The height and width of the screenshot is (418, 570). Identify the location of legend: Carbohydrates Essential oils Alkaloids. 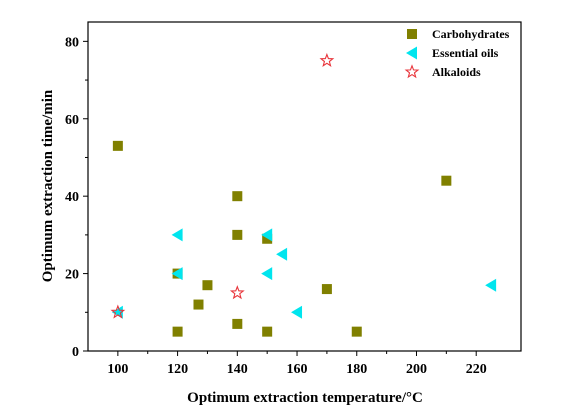
(457, 53).